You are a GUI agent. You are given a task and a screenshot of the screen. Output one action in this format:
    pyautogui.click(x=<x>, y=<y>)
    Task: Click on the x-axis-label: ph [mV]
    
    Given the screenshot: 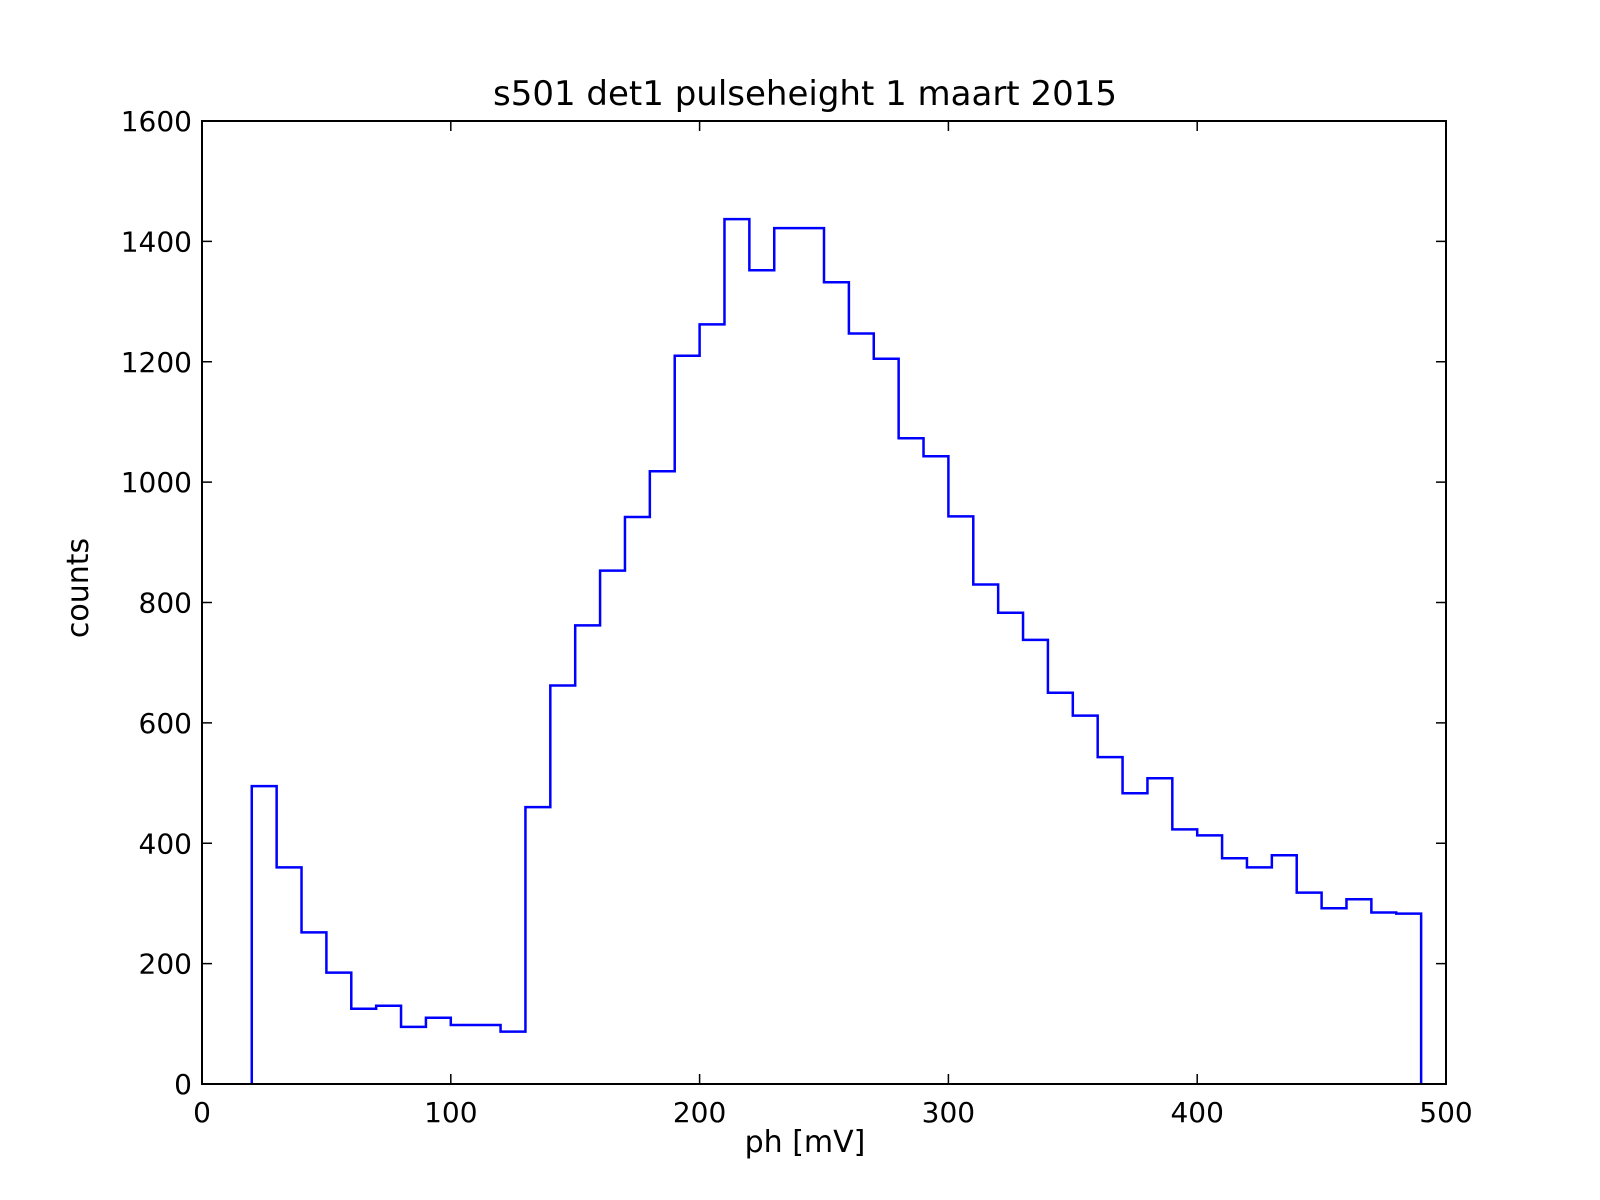 What is the action you would take?
    pyautogui.click(x=805, y=1142)
    